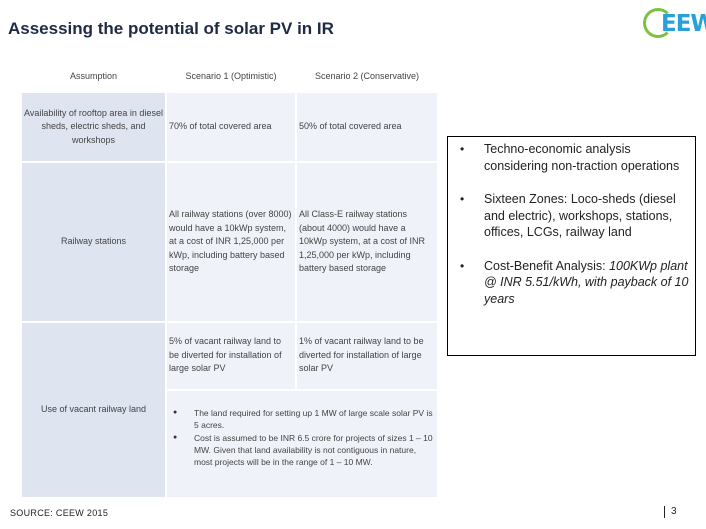  What do you see at coordinates (670, 512) in the screenshot?
I see `page-number: 3` at bounding box center [670, 512].